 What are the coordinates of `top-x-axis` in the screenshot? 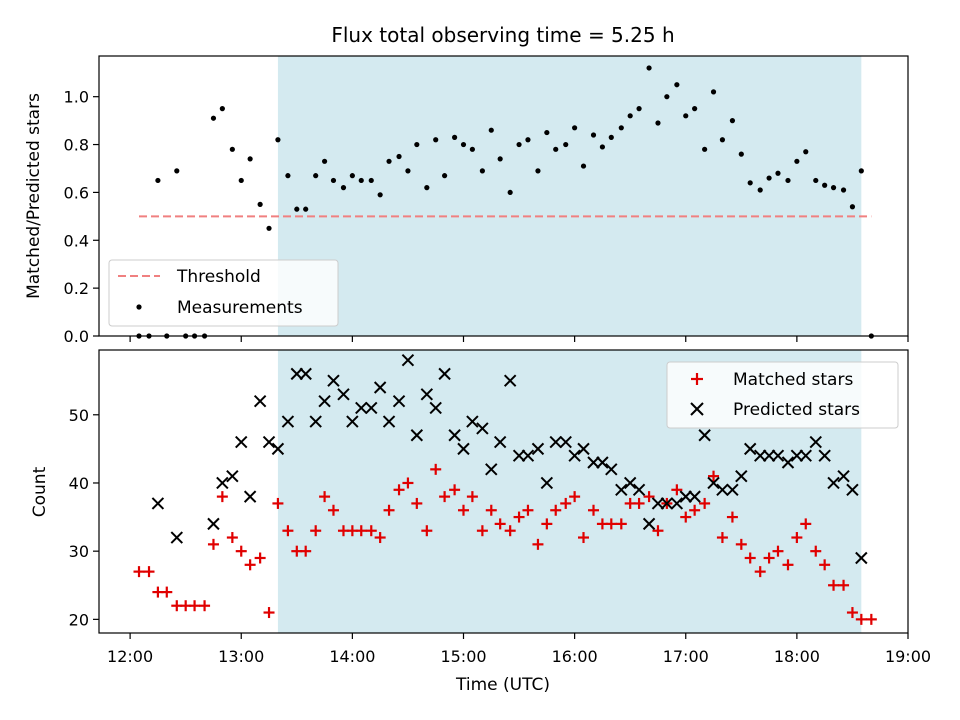 It's located at (519, 339).